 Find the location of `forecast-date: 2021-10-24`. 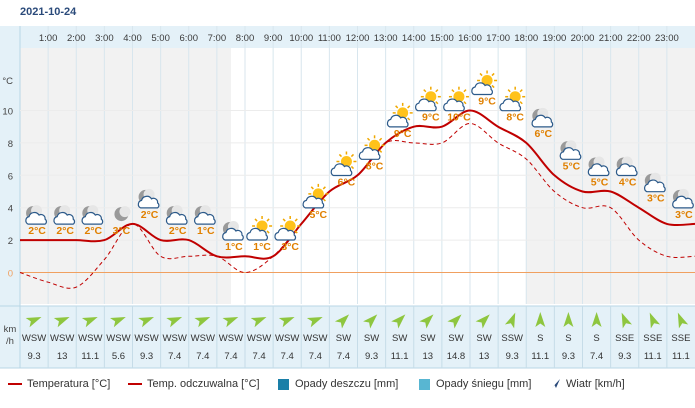

forecast-date: 2021-10-24 is located at coordinates (48, 12).